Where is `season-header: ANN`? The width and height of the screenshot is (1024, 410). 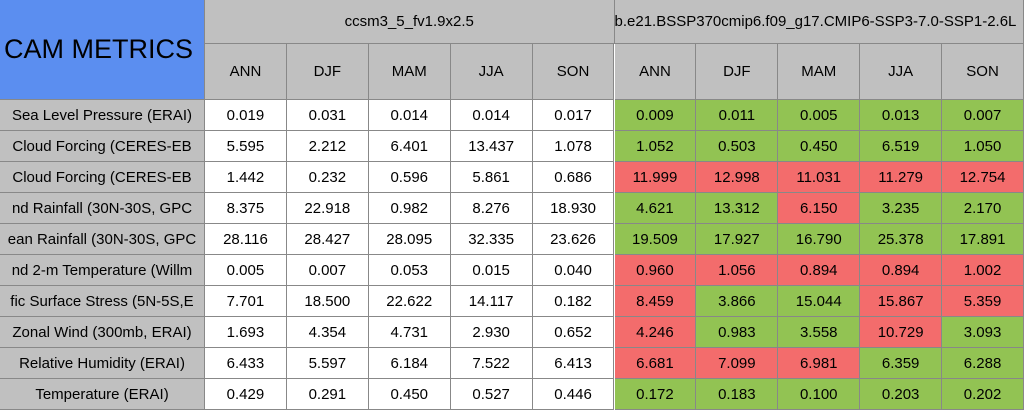 season-header: ANN is located at coordinates (246, 72).